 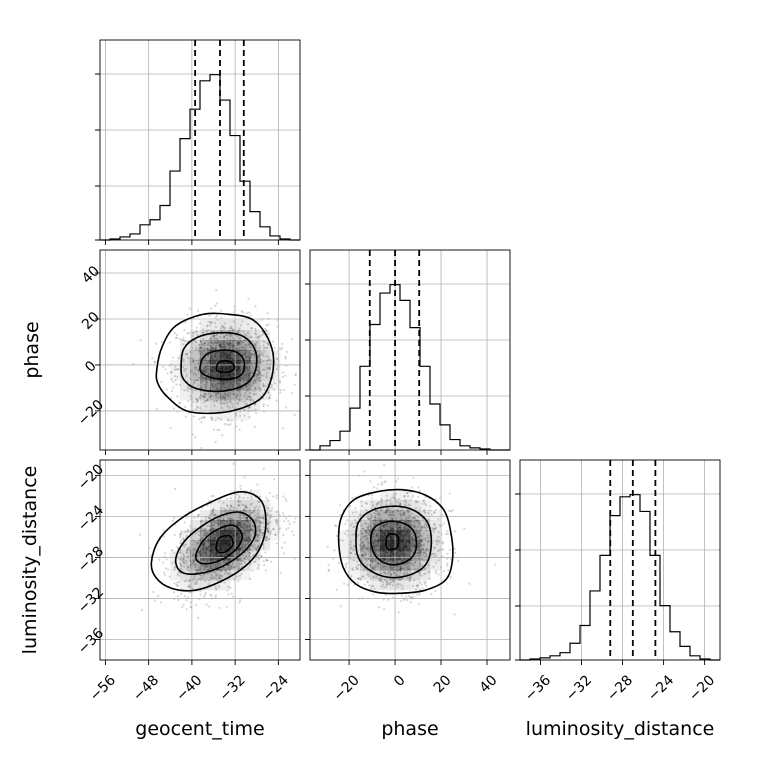 I want to click on x-tick-label-luminosity-distance: −24, so click(x=661, y=688).